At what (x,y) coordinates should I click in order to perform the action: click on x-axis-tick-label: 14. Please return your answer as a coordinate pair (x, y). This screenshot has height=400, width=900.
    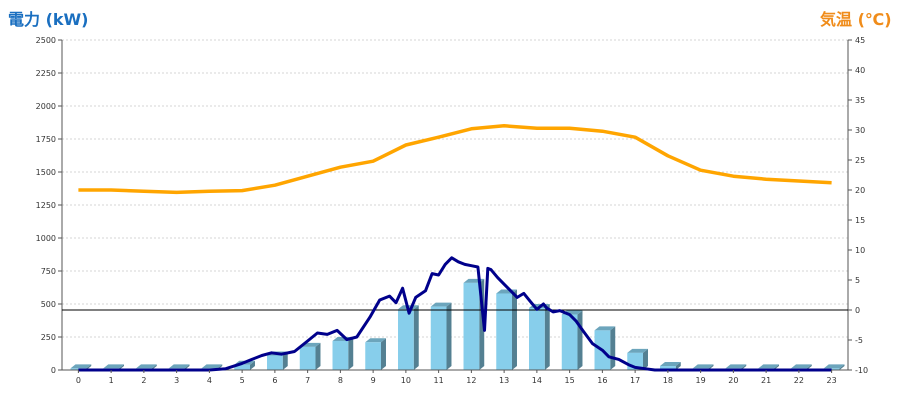
    Looking at the image, I should click on (537, 380).